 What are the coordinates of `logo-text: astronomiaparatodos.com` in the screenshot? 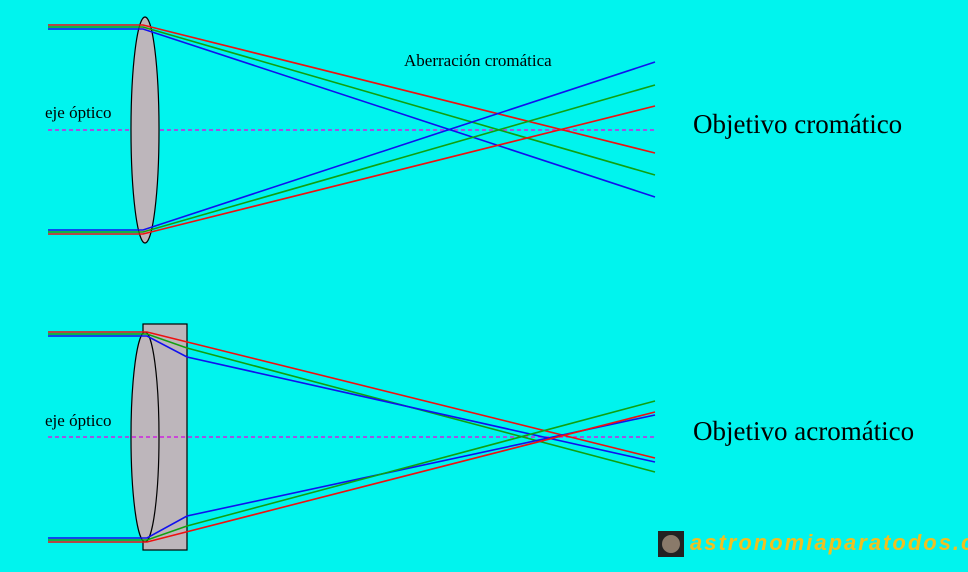 It's located at (829, 542).